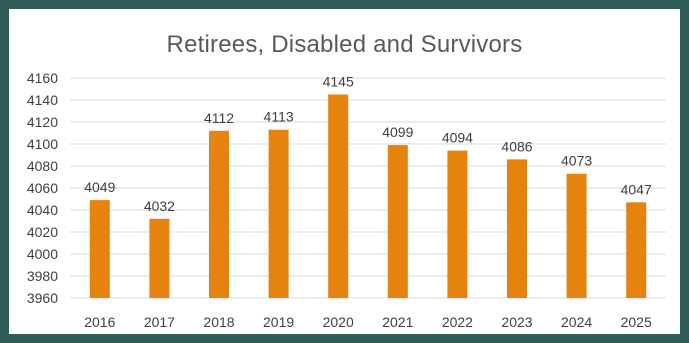 Image resolution: width=689 pixels, height=343 pixels. Describe the element at coordinates (279, 117) in the screenshot. I see `data-label: 4113` at that location.